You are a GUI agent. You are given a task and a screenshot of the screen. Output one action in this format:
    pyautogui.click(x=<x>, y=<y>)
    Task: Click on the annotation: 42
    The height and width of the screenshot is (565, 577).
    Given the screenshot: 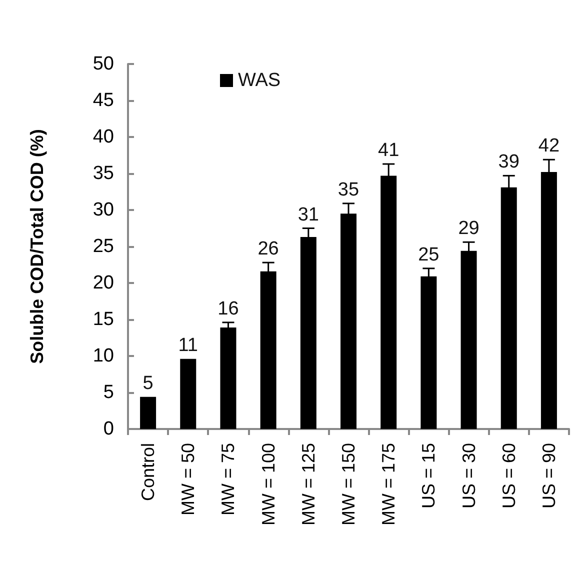 What is the action you would take?
    pyautogui.click(x=549, y=146)
    